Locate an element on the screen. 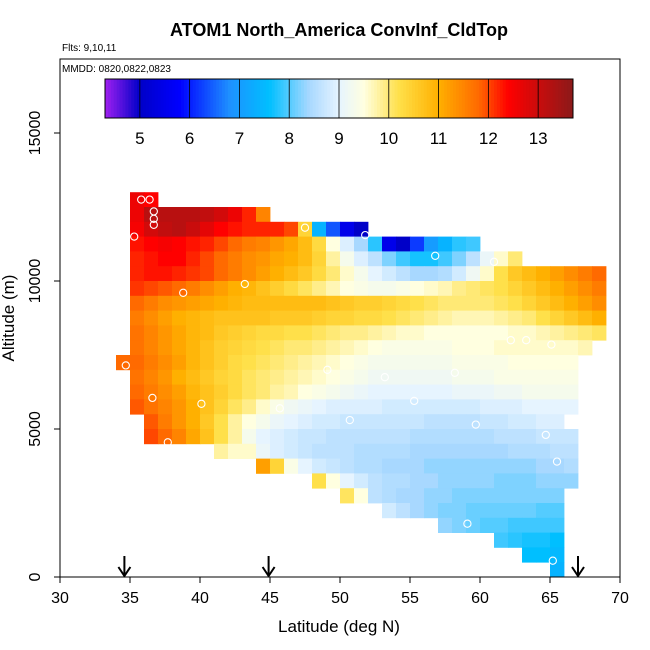  colorbar-tick-label: 9 is located at coordinates (338, 138).